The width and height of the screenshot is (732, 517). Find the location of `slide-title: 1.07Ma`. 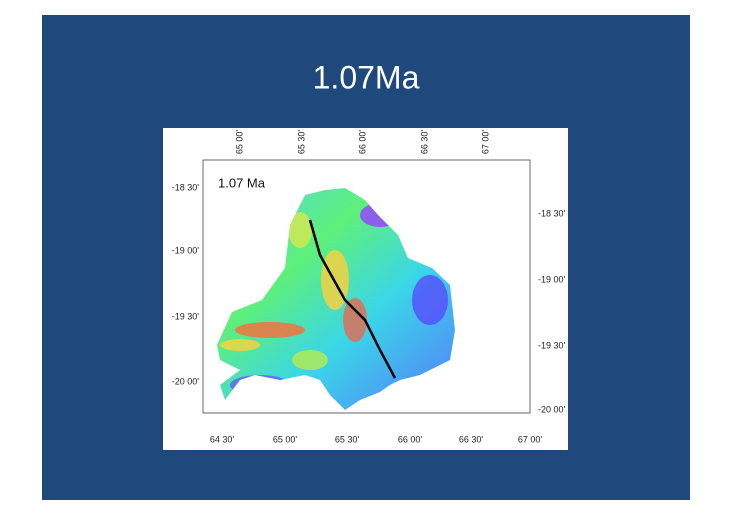

slide-title: 1.07Ma is located at coordinates (366, 77).